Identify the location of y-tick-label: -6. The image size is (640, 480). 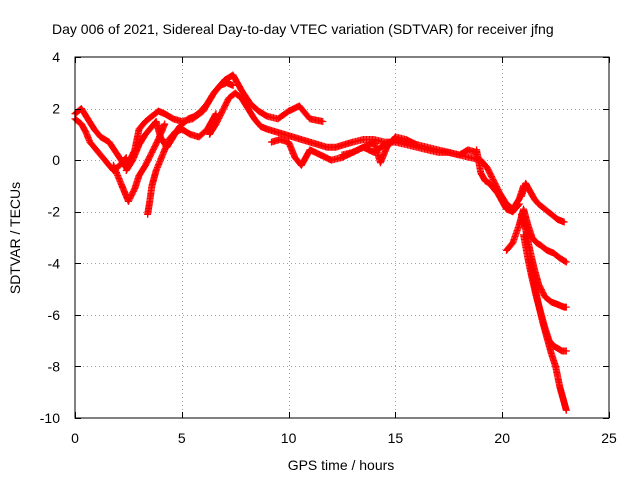
(54, 315).